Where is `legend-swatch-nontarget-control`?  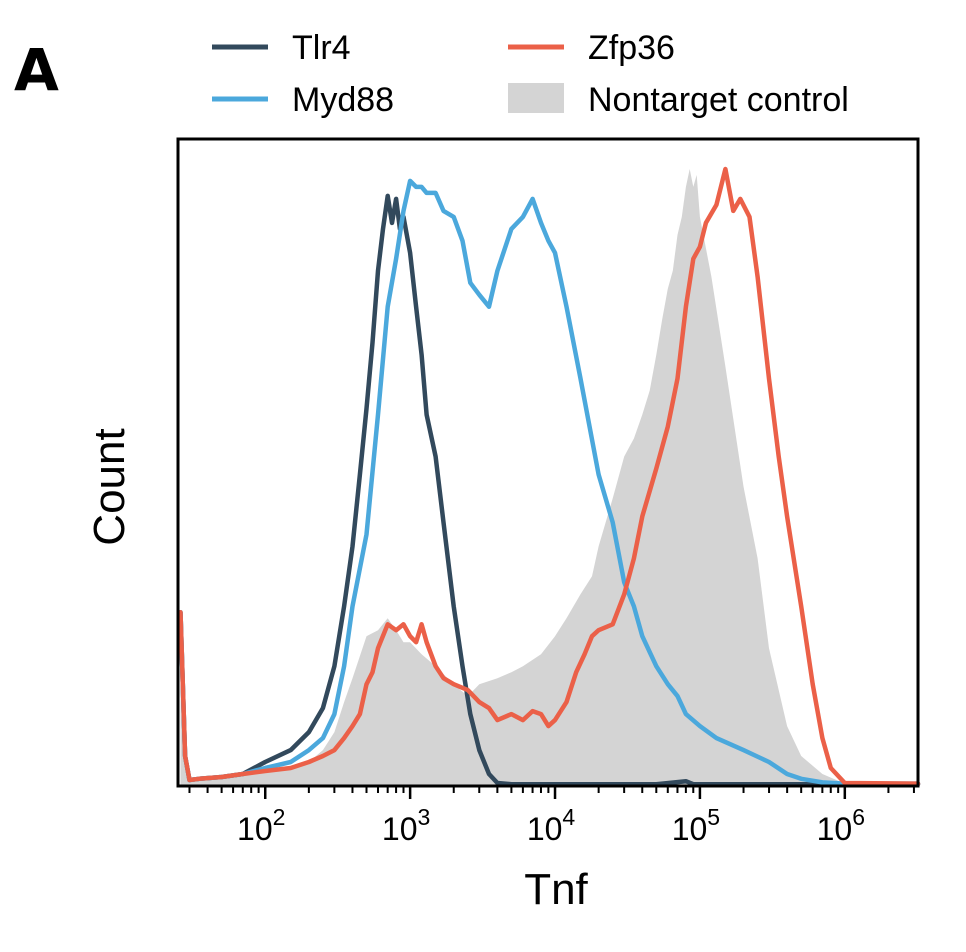 legend-swatch-nontarget-control is located at coordinates (536, 98).